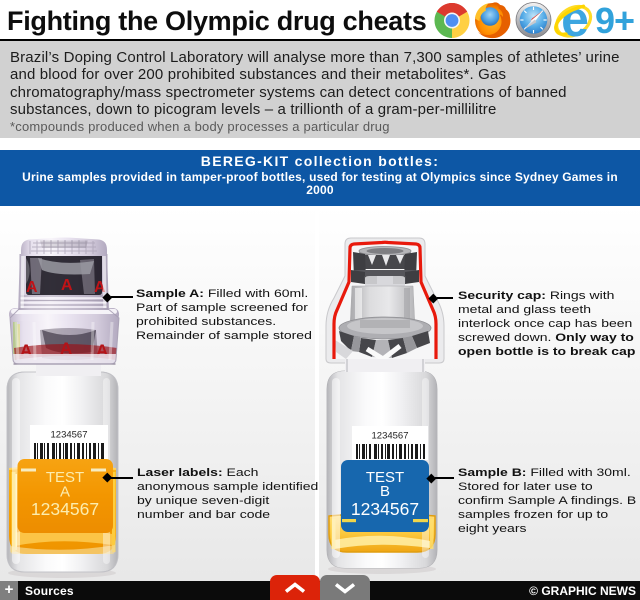 The height and width of the screenshot is (600, 640). Describe the element at coordinates (614, 21) in the screenshot. I see `svg-text: 9+` at that location.